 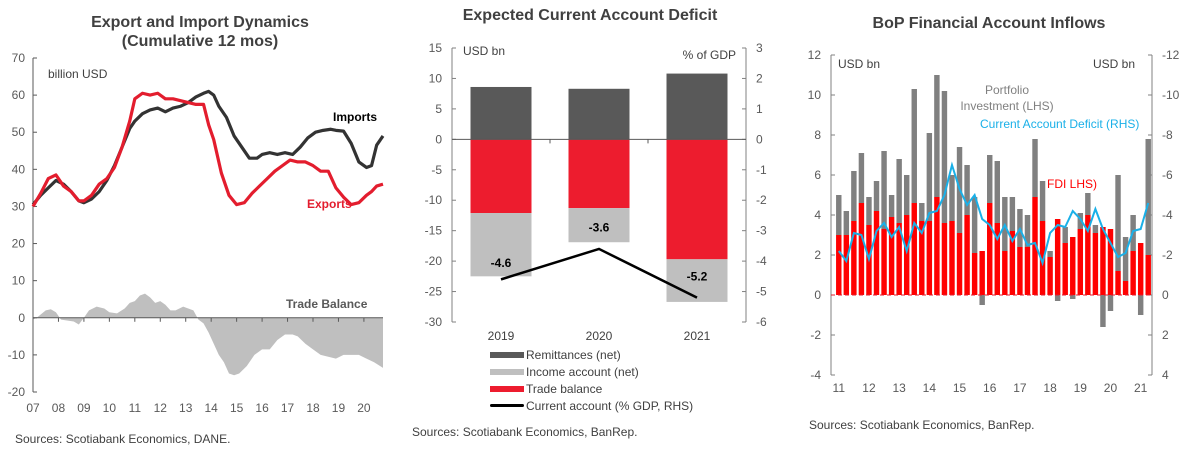 I want to click on y-unit-label: USD bn, so click(x=859, y=64).